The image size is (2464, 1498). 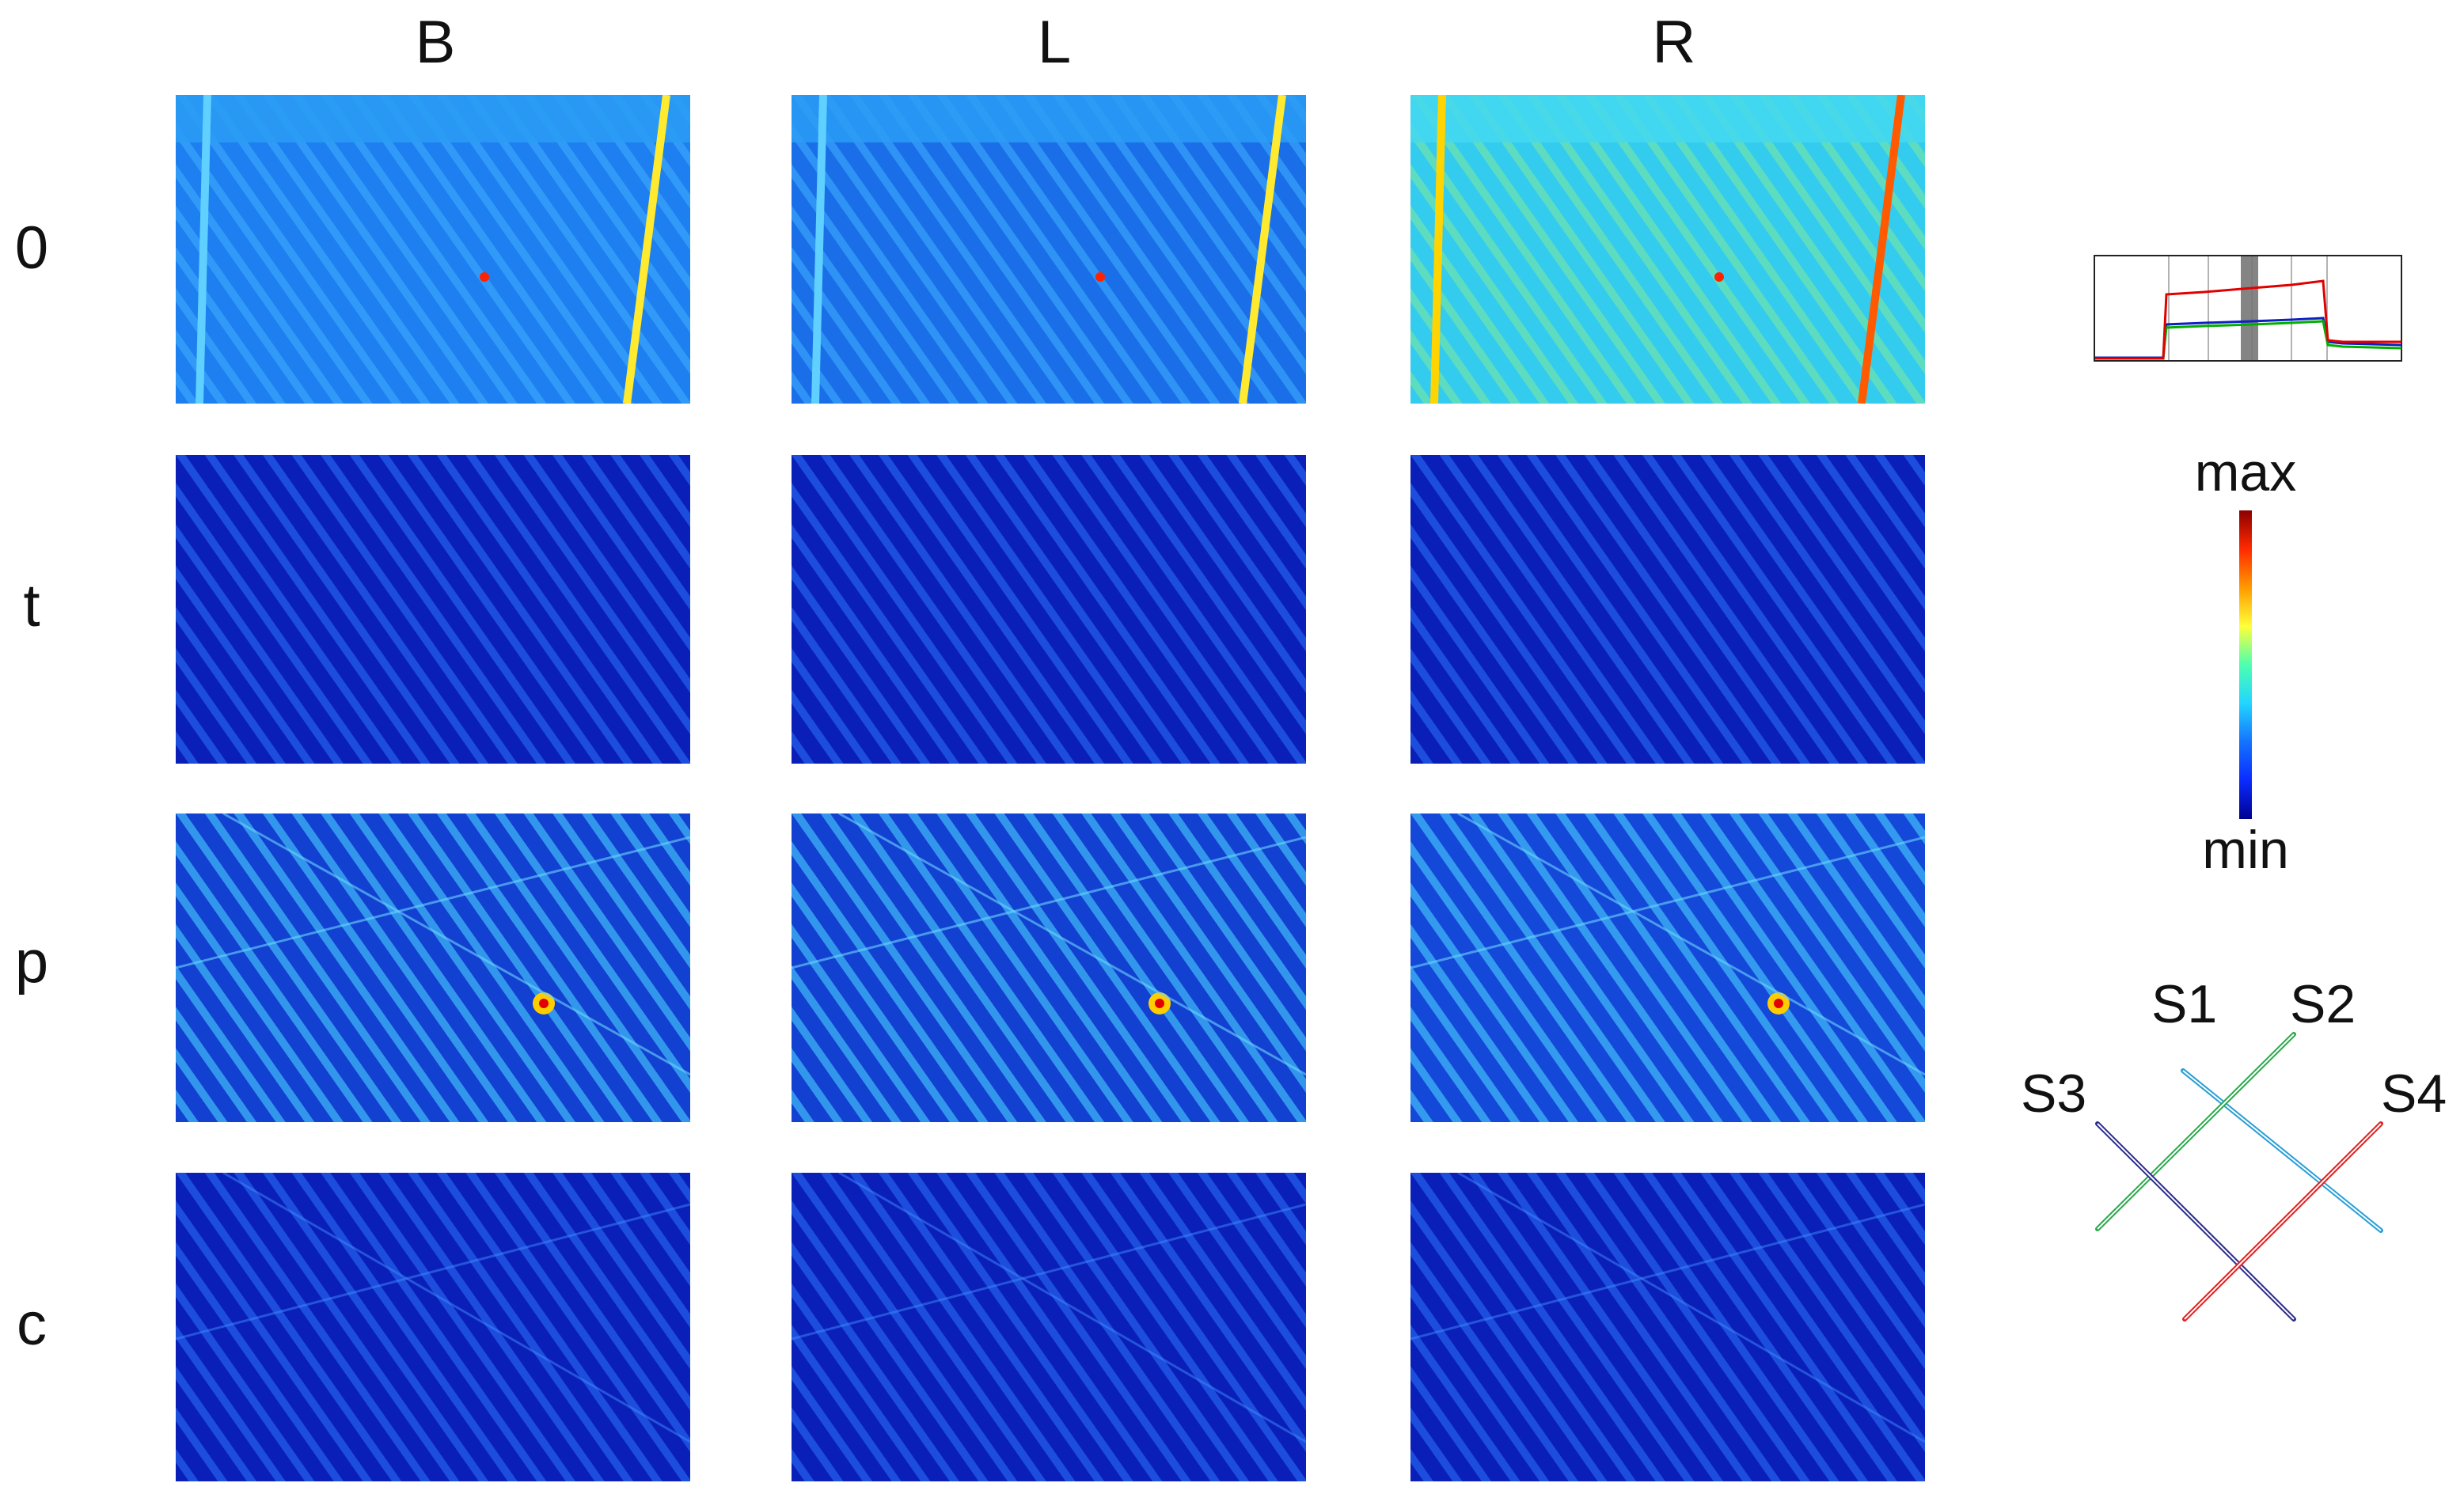 What do you see at coordinates (1667, 609) in the screenshot?
I see `heatmap-panel-t-R` at bounding box center [1667, 609].